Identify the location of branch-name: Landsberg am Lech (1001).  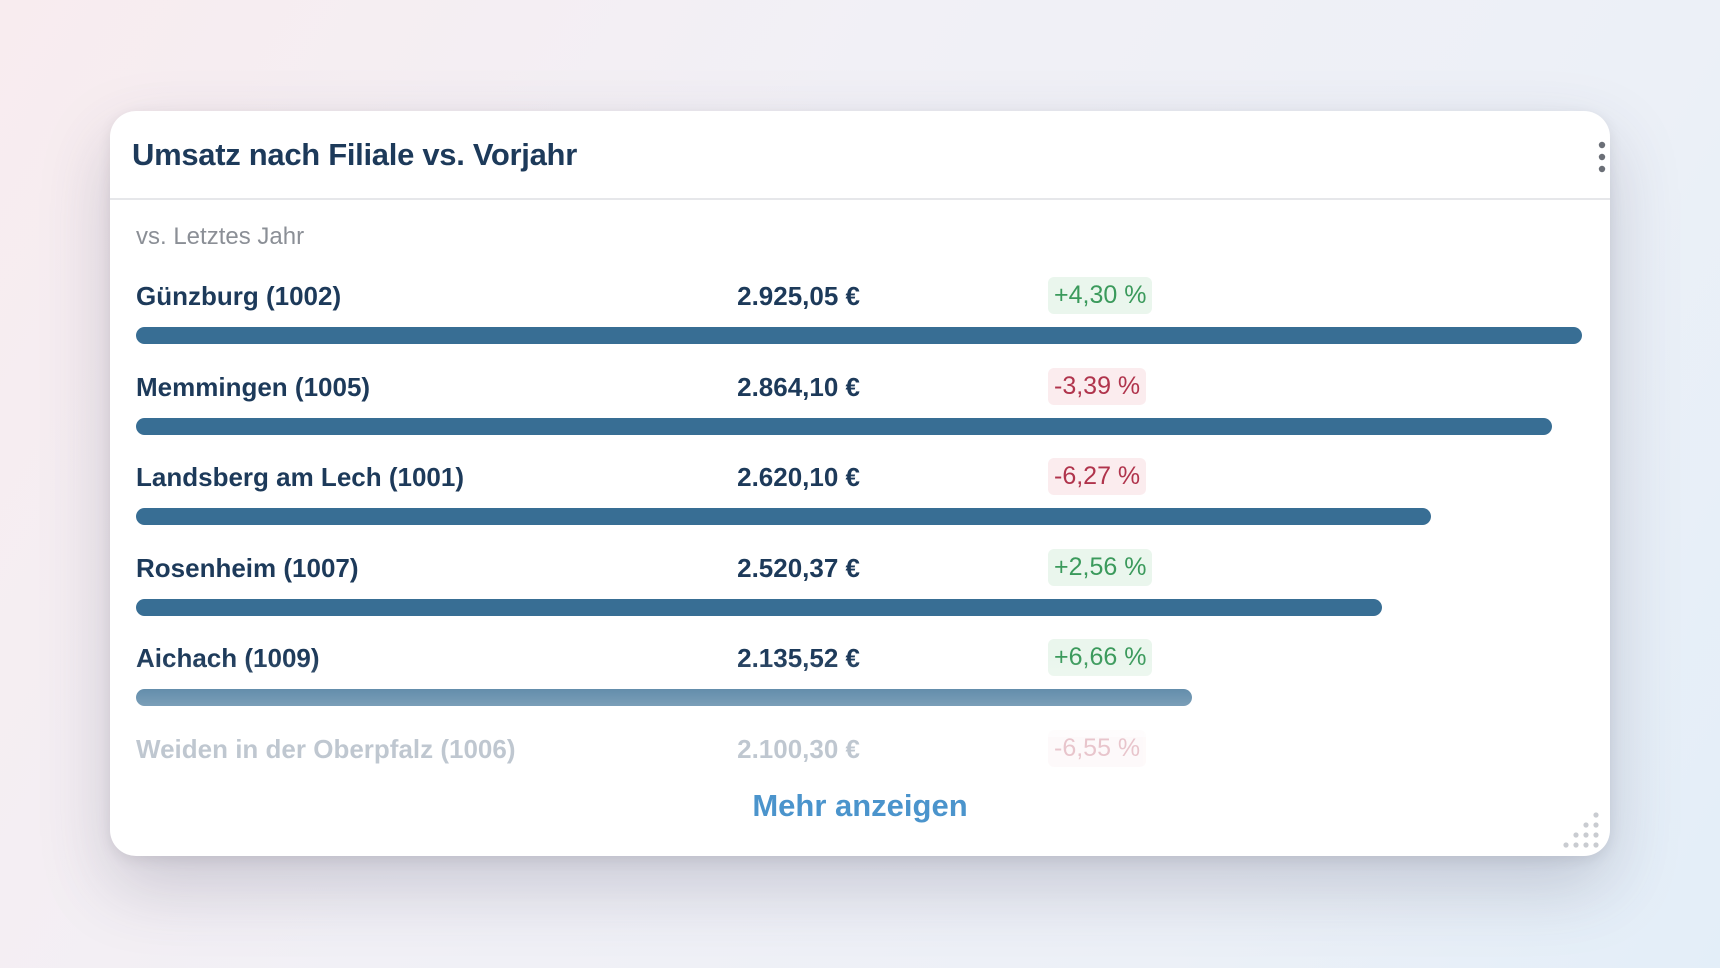
(300, 477).